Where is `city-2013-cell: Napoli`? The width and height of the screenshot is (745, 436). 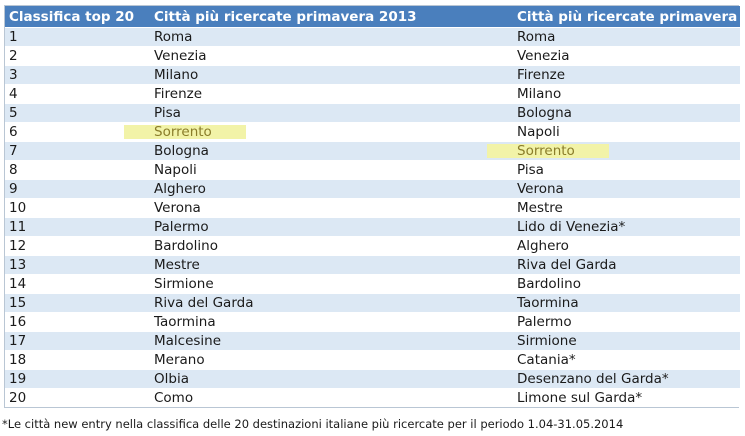 city-2013-cell: Napoli is located at coordinates (331, 170).